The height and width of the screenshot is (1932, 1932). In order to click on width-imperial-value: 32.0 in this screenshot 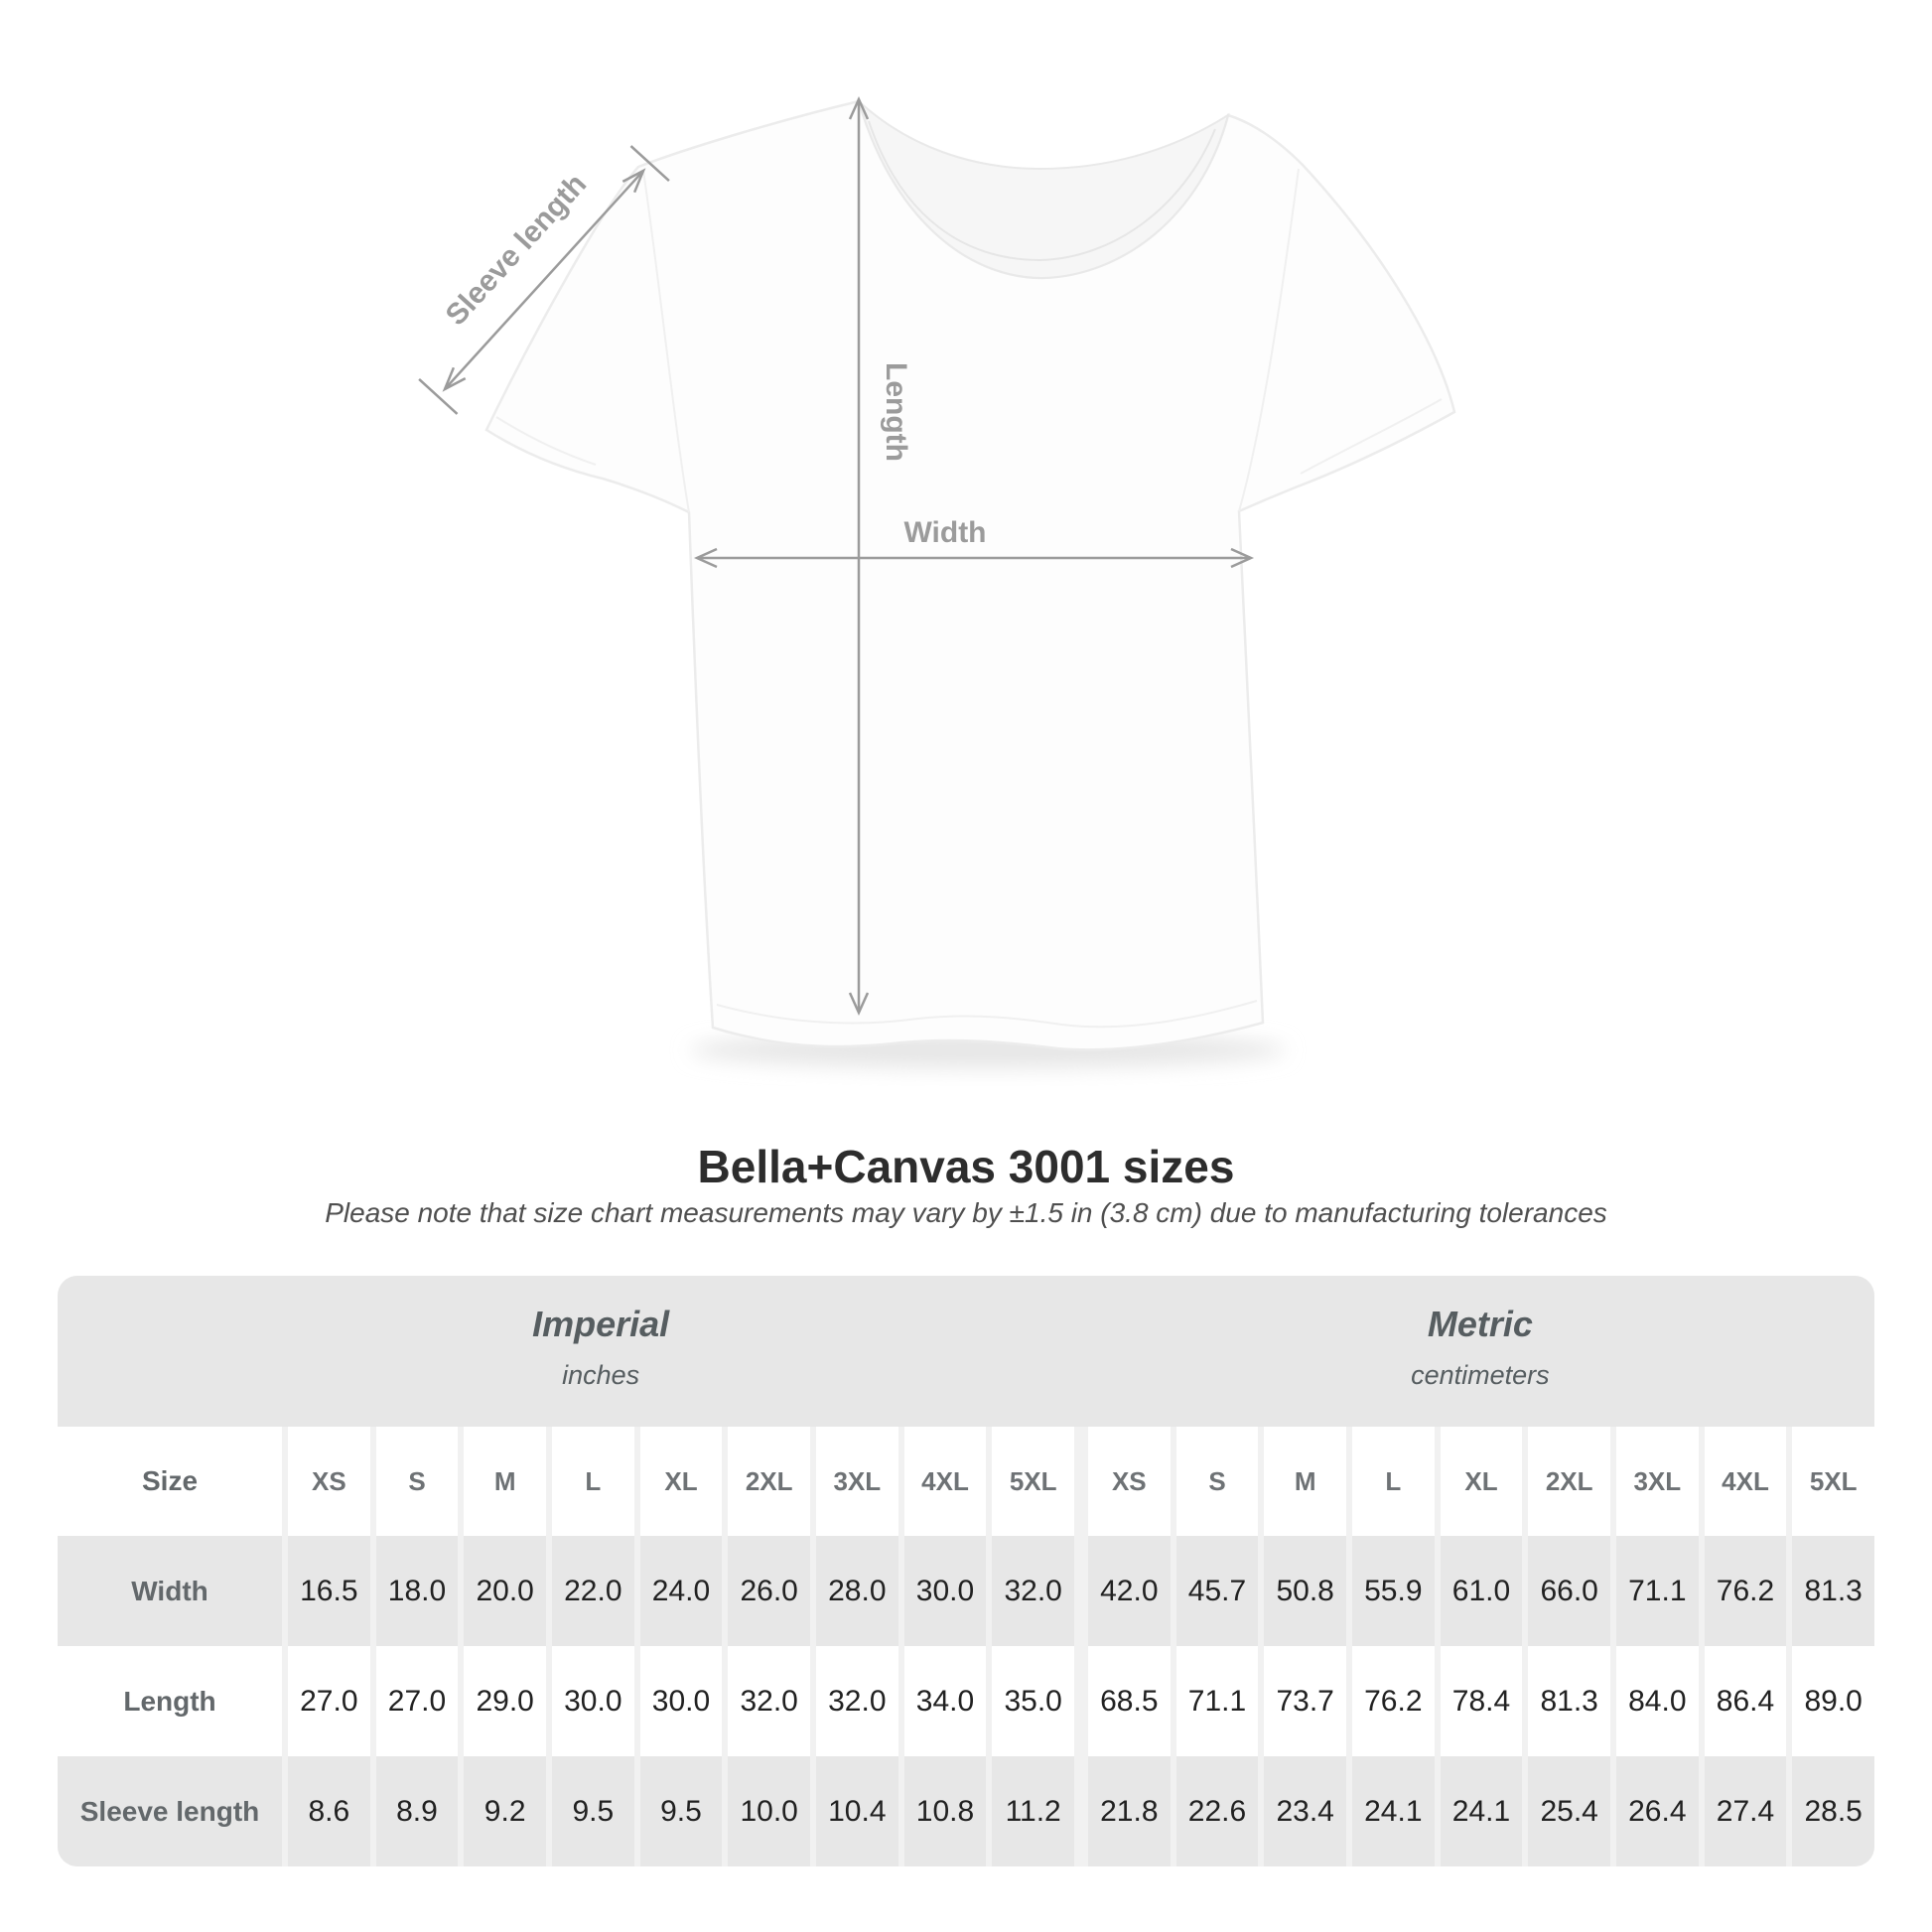, I will do `click(1033, 1591)`.